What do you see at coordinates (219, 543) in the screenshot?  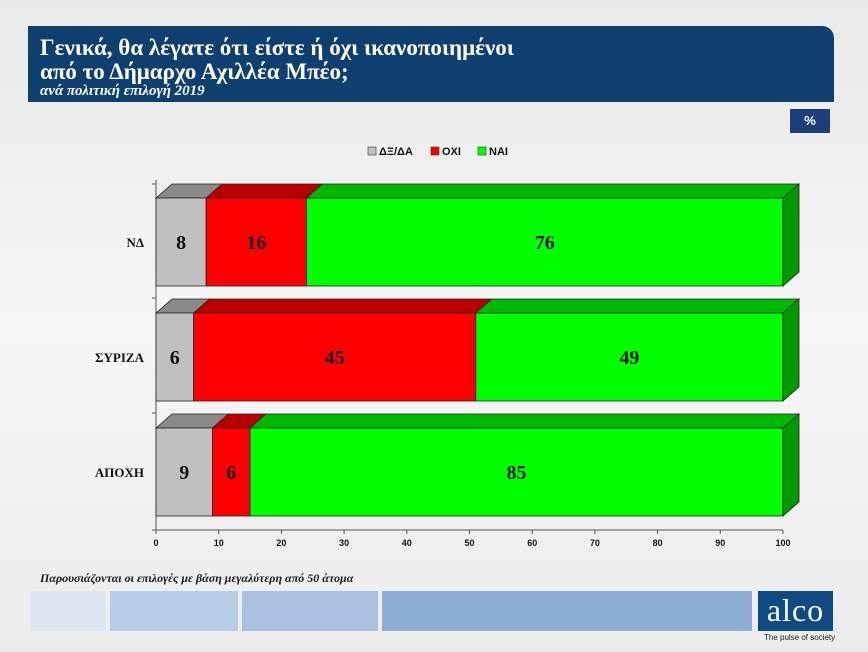 I see `x-tick-label: 10` at bounding box center [219, 543].